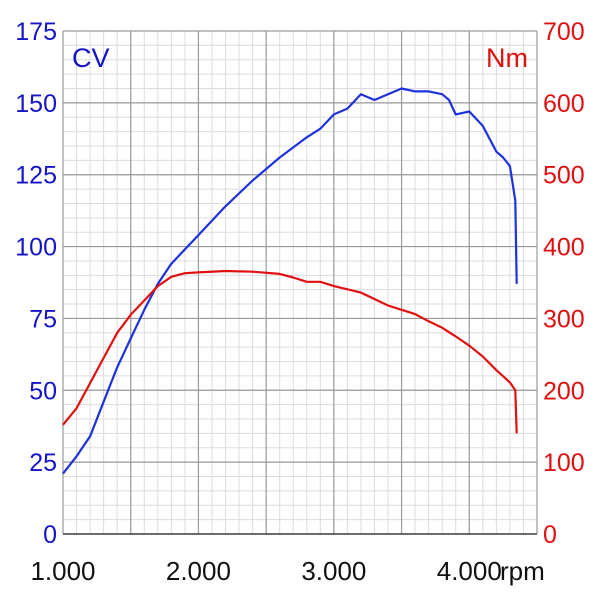 The width and height of the screenshot is (600, 600). I want to click on x-tick-label: 1.000, so click(62, 571).